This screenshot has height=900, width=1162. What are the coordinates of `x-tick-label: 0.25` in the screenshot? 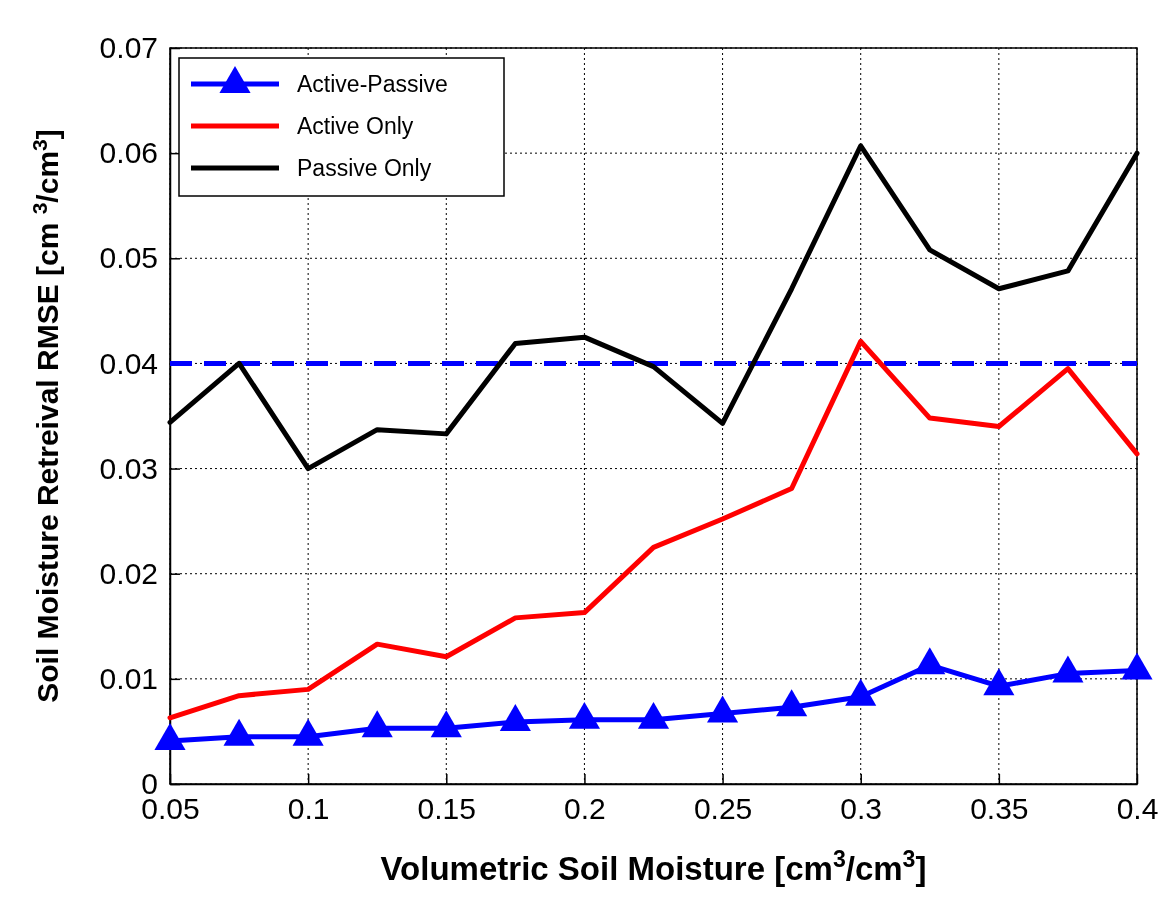 It's located at (723, 809).